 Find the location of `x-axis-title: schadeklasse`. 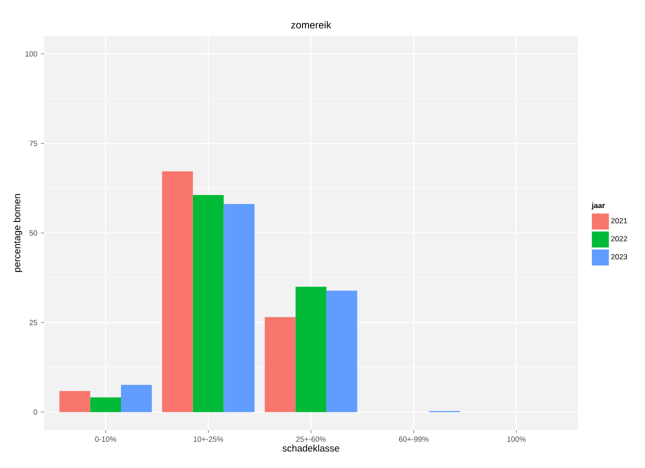

x-axis-title: schadeklasse is located at coordinates (311, 448).